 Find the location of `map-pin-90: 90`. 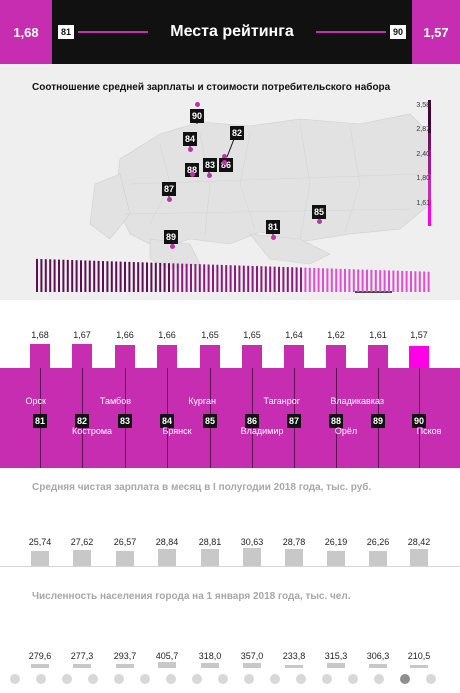

map-pin-90: 90 is located at coordinates (197, 116).